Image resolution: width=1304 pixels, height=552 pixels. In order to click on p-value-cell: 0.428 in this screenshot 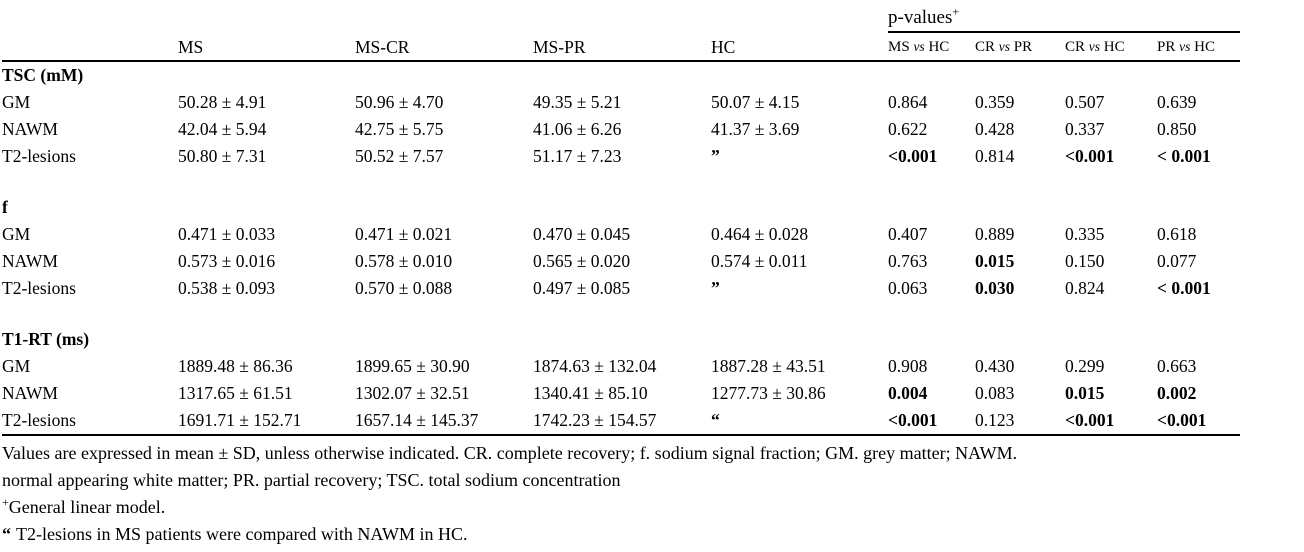, I will do `click(995, 129)`.